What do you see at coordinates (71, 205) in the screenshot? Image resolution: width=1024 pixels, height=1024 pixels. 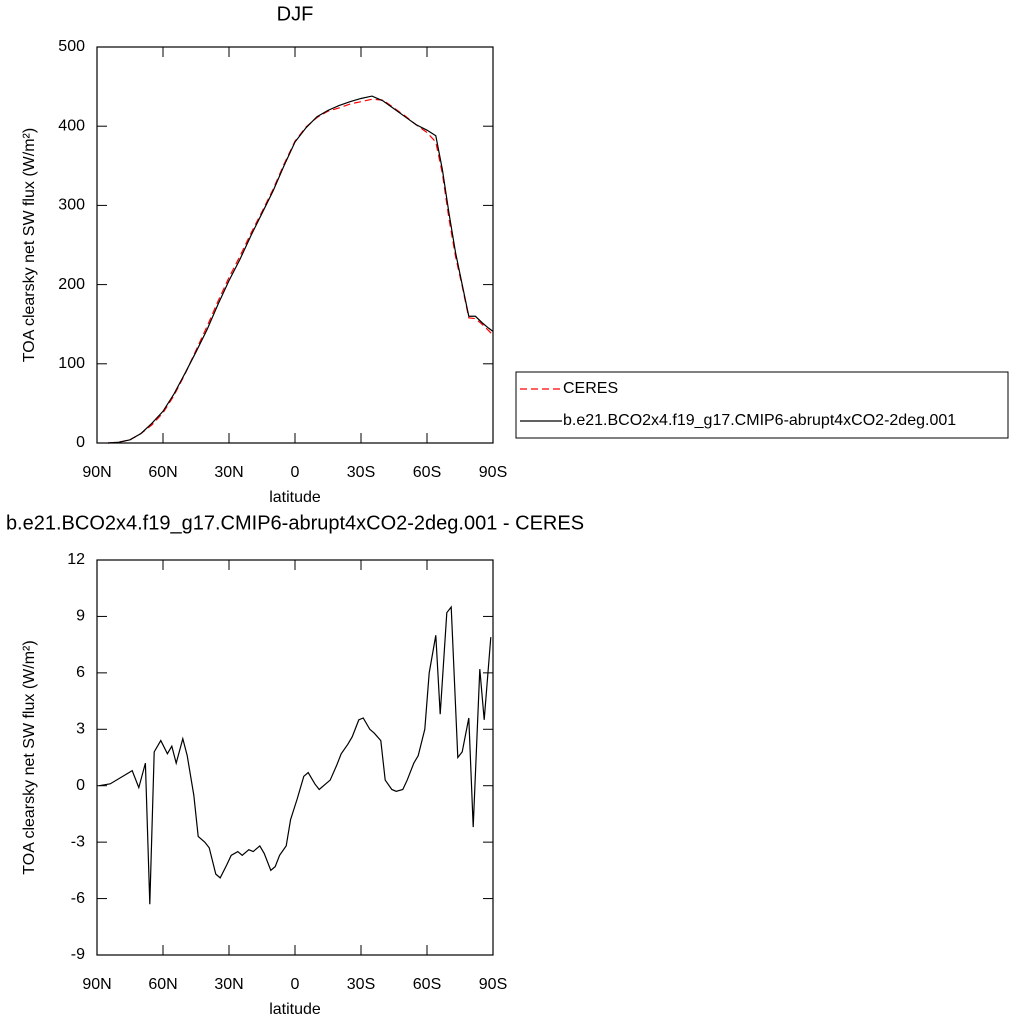 I see `y-tick-label: 300` at bounding box center [71, 205].